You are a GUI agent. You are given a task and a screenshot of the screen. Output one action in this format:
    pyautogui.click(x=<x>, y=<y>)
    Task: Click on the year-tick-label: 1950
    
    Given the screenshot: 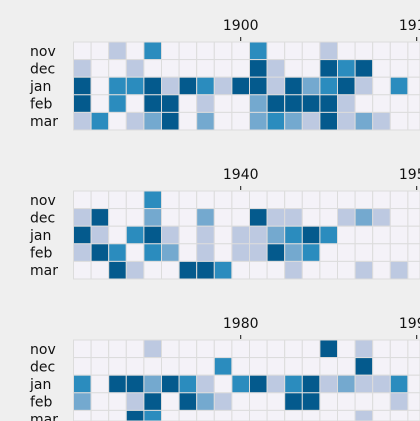 What is the action you would take?
    pyautogui.click(x=409, y=175)
    